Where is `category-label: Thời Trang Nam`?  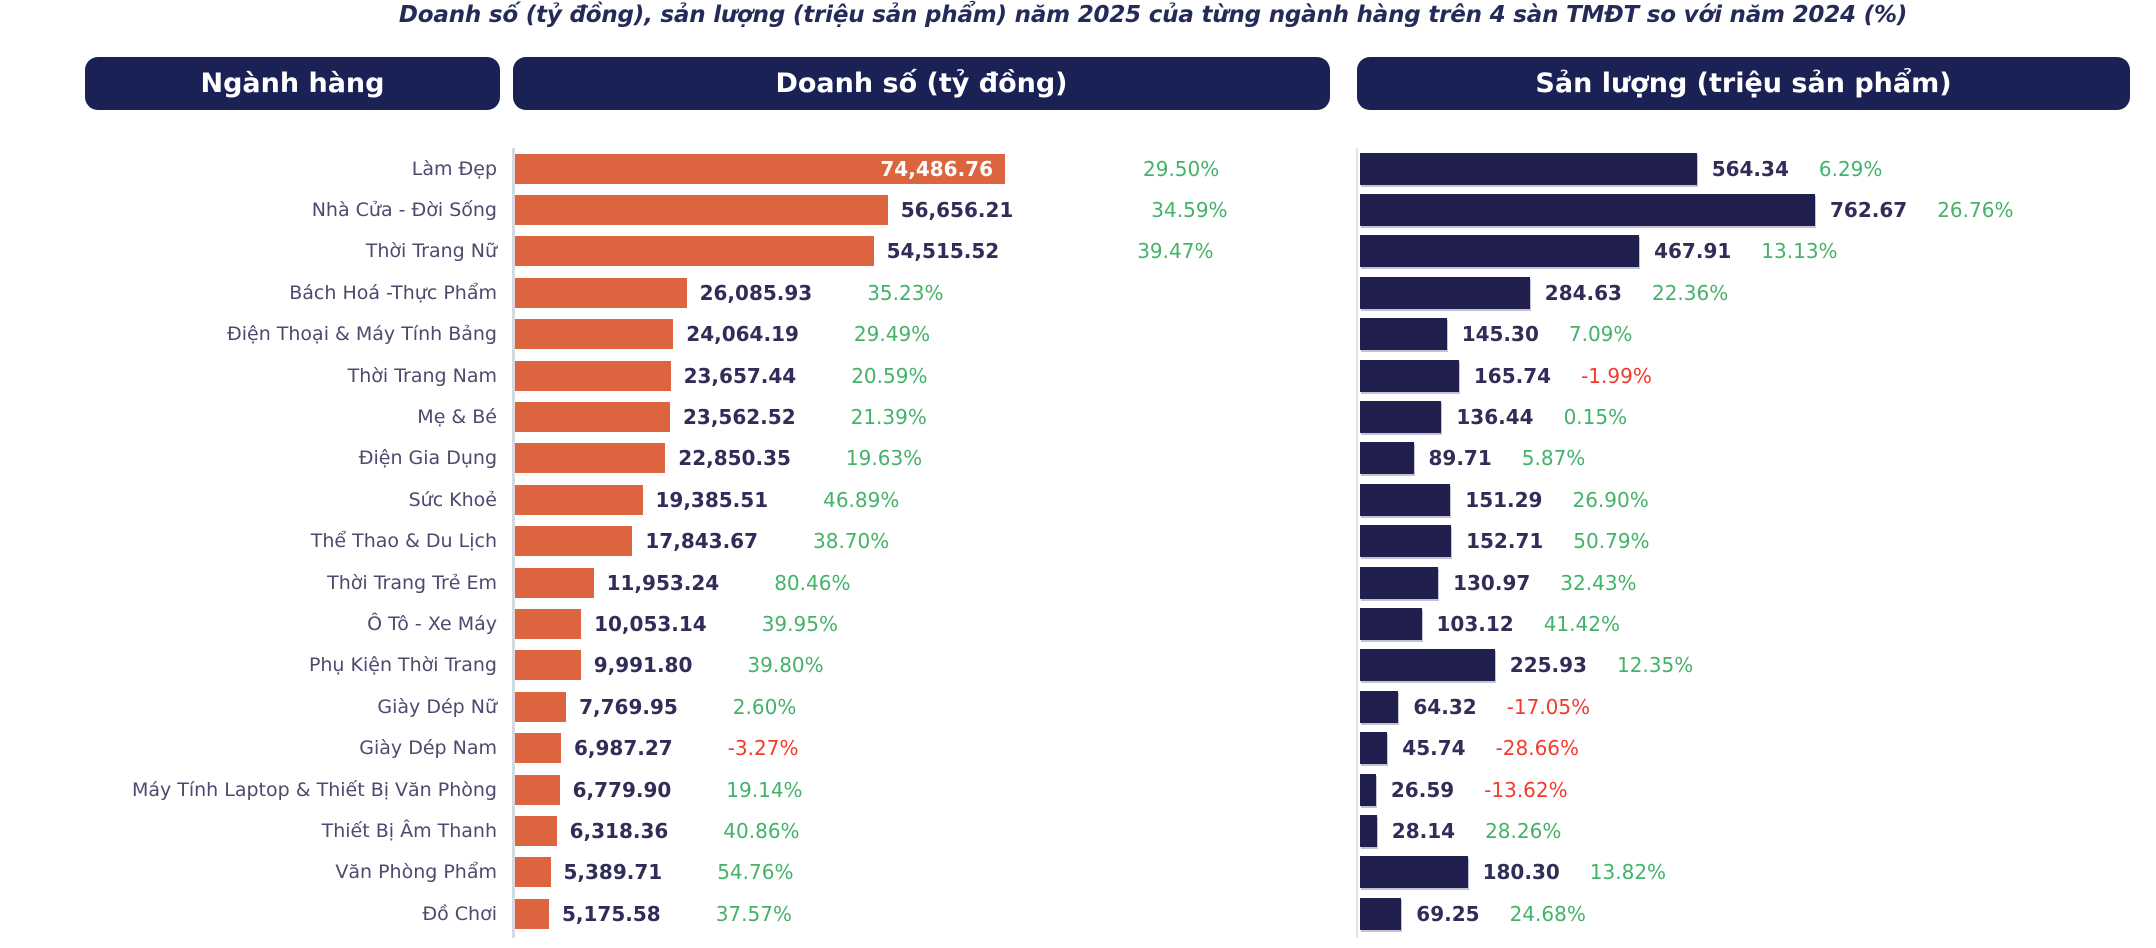
category-label: Thời Trang Nam is located at coordinates (422, 375).